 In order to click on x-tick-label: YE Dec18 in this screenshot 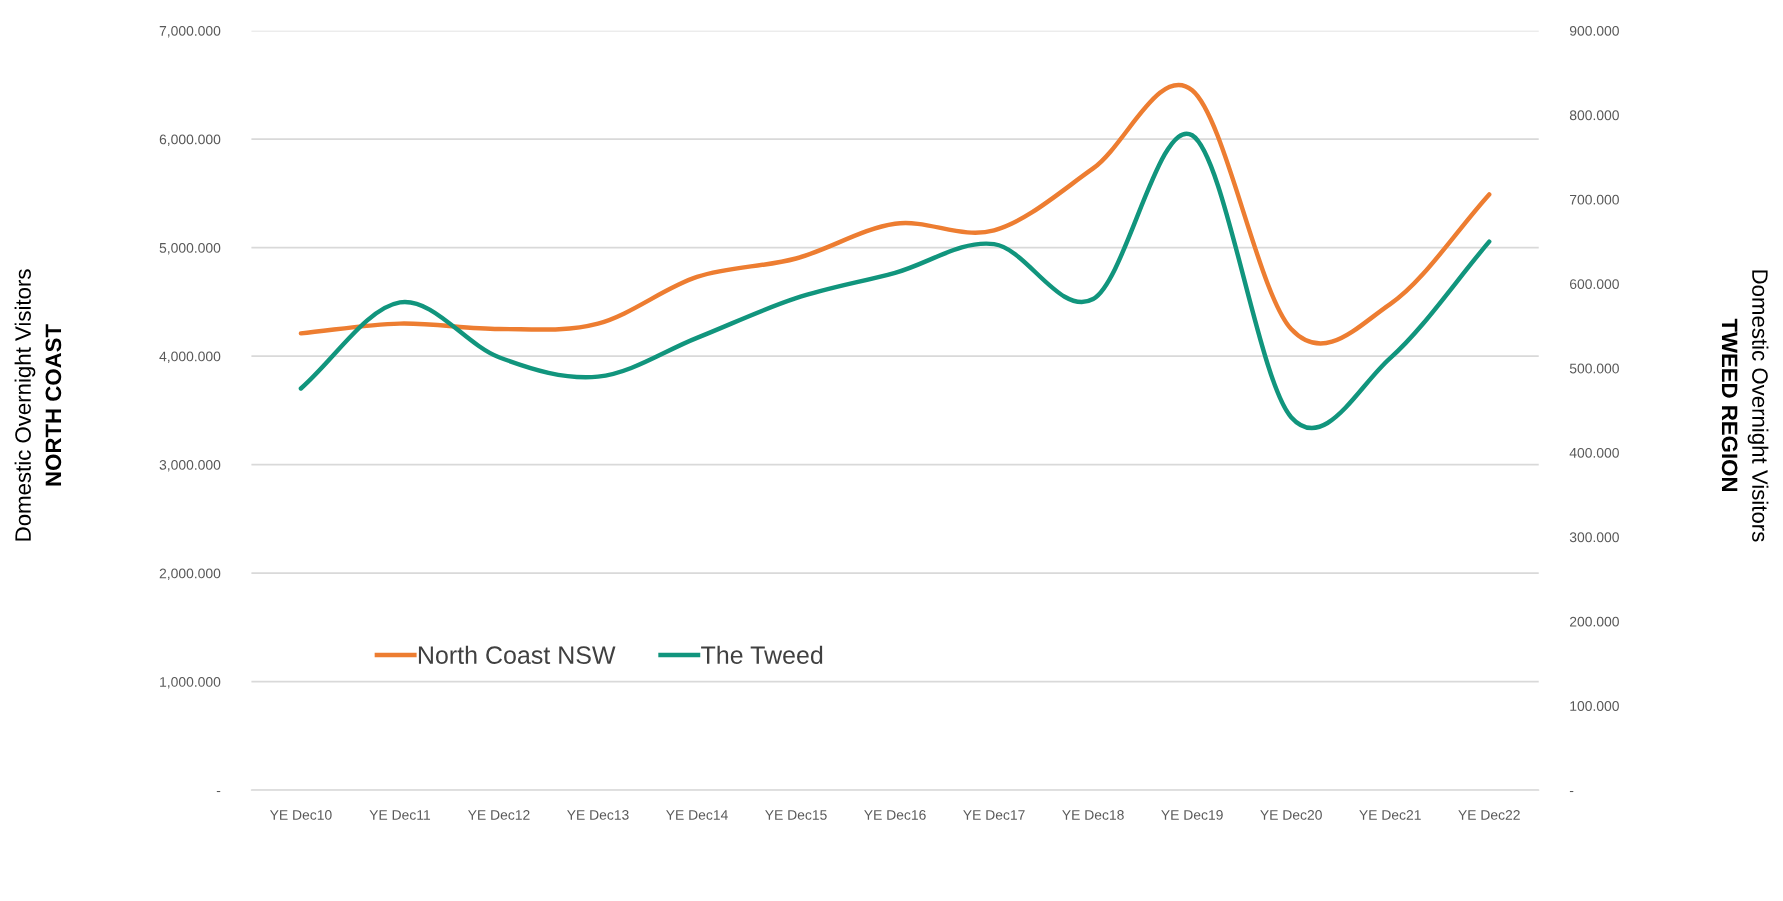, I will do `click(1093, 814)`.